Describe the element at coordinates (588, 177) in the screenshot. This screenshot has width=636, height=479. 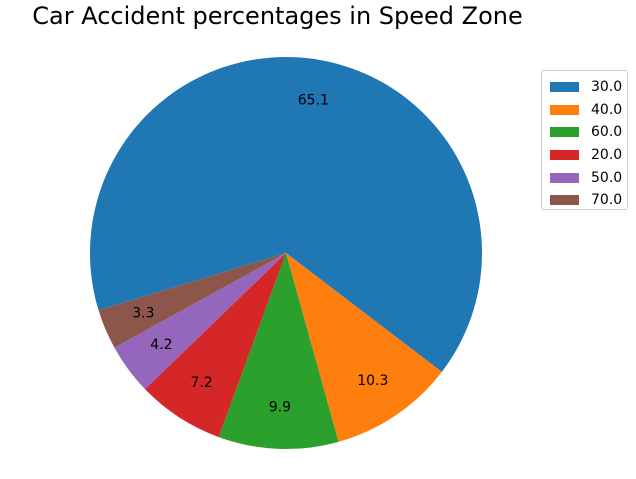
I see `legend-item: 50.0` at that location.